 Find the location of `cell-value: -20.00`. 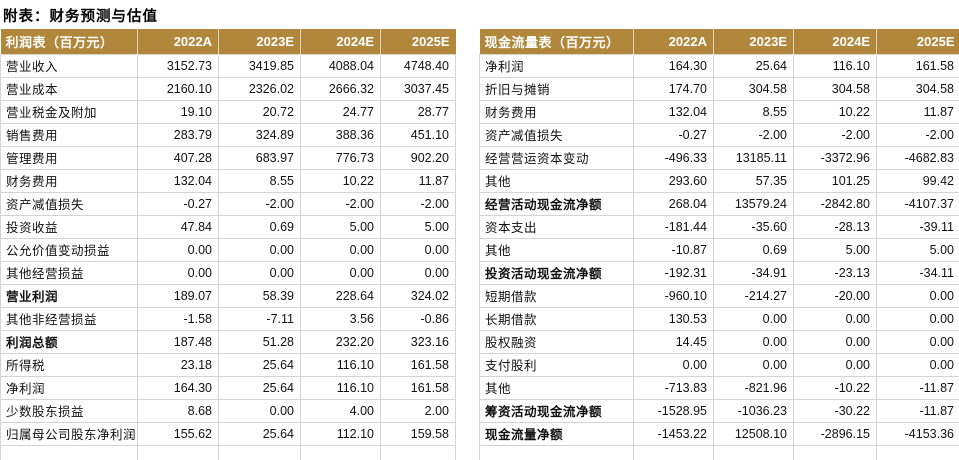

cell-value: -20.00 is located at coordinates (835, 295).